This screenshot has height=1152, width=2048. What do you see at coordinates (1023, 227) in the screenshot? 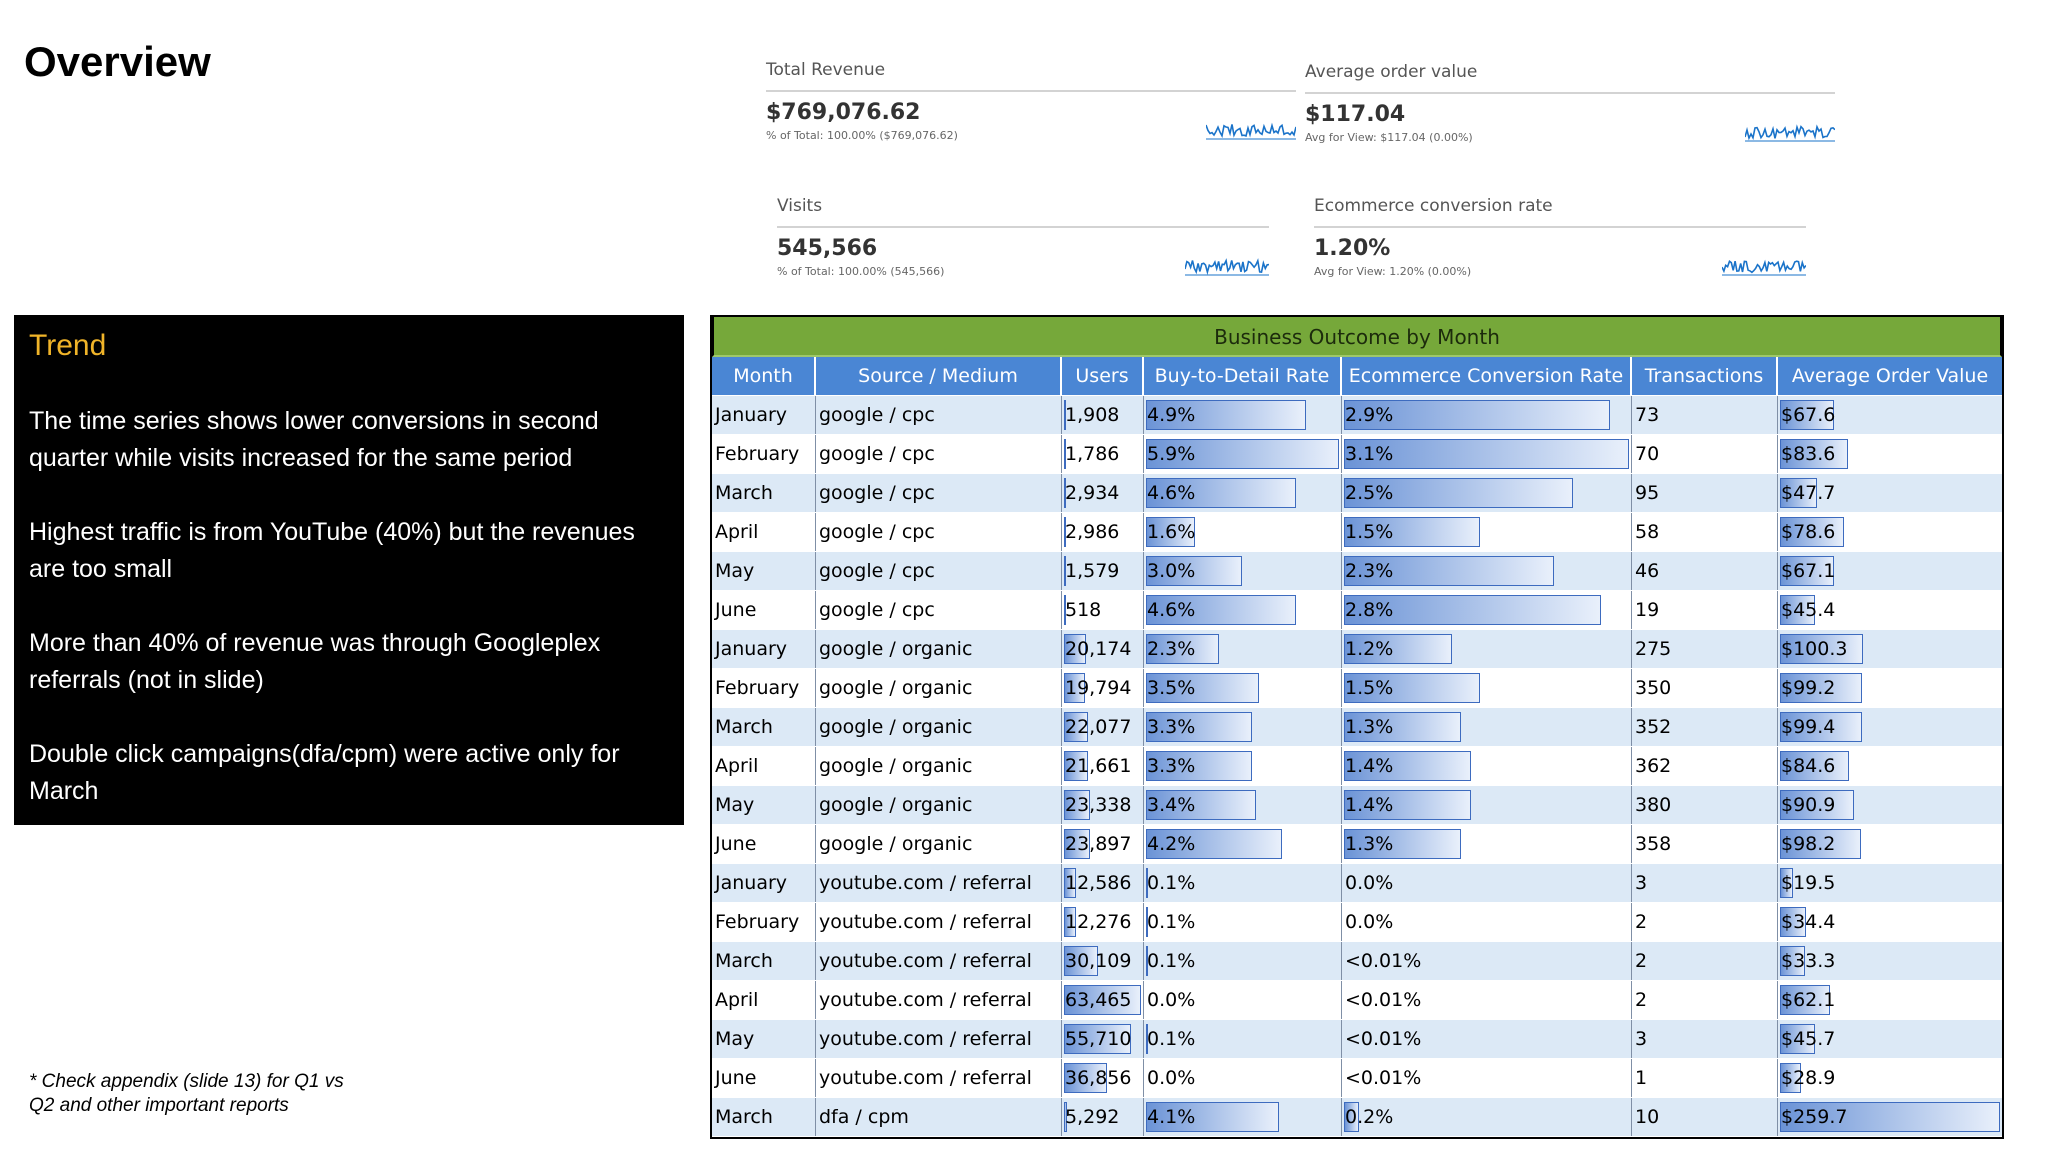
I see `kpi-divider` at bounding box center [1023, 227].